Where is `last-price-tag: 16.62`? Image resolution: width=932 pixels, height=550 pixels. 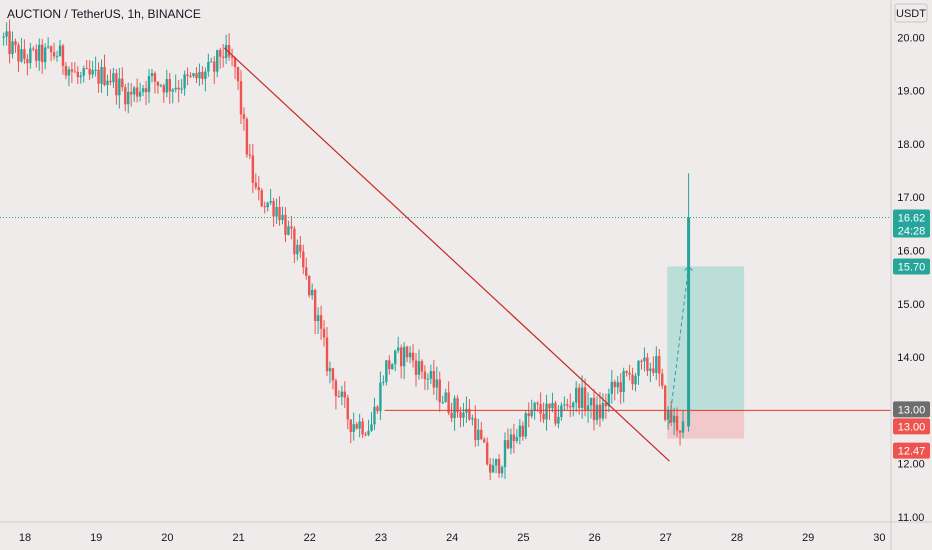 last-price-tag: 16.62 is located at coordinates (912, 218).